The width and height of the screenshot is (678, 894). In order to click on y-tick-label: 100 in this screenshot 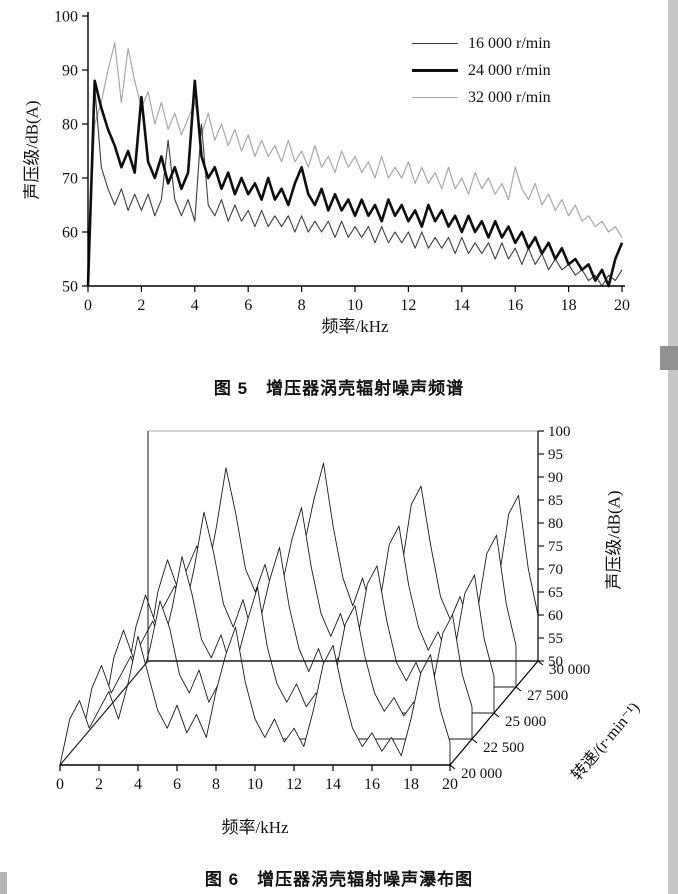, I will do `click(66, 17)`.